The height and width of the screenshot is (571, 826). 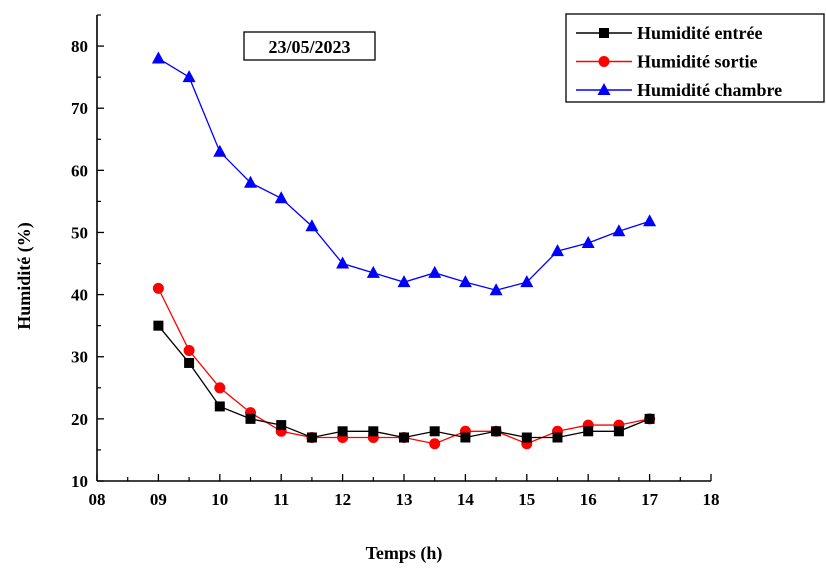 What do you see at coordinates (526, 499) in the screenshot?
I see `x-tick-label: 15` at bounding box center [526, 499].